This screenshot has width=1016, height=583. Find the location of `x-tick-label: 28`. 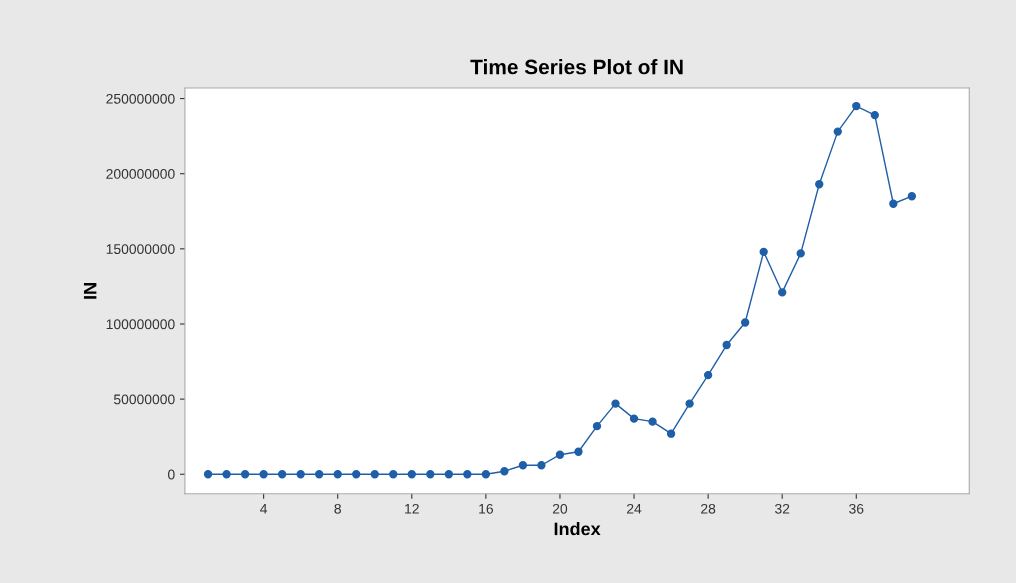

x-tick-label: 28 is located at coordinates (708, 508).